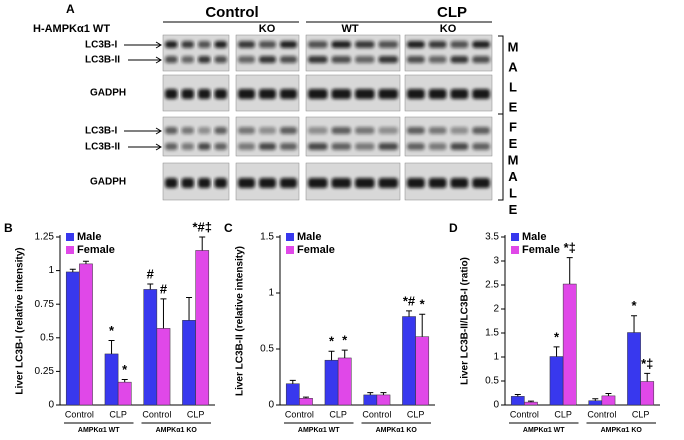  I want to click on annotation: *#‡, so click(202, 226).